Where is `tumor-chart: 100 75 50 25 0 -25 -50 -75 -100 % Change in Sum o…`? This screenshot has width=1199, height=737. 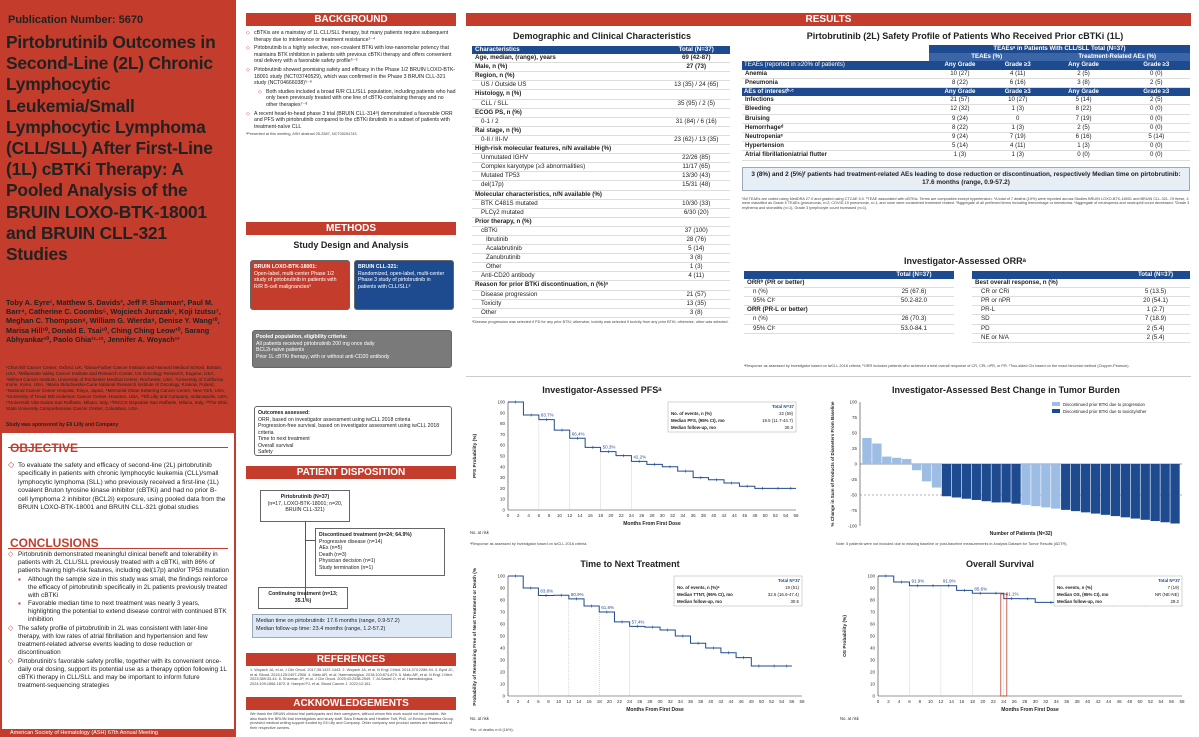 tumor-chart: 100 75 50 25 0 -25 -50 -75 -100 % Change in Sum o… is located at coordinates (1006, 468).